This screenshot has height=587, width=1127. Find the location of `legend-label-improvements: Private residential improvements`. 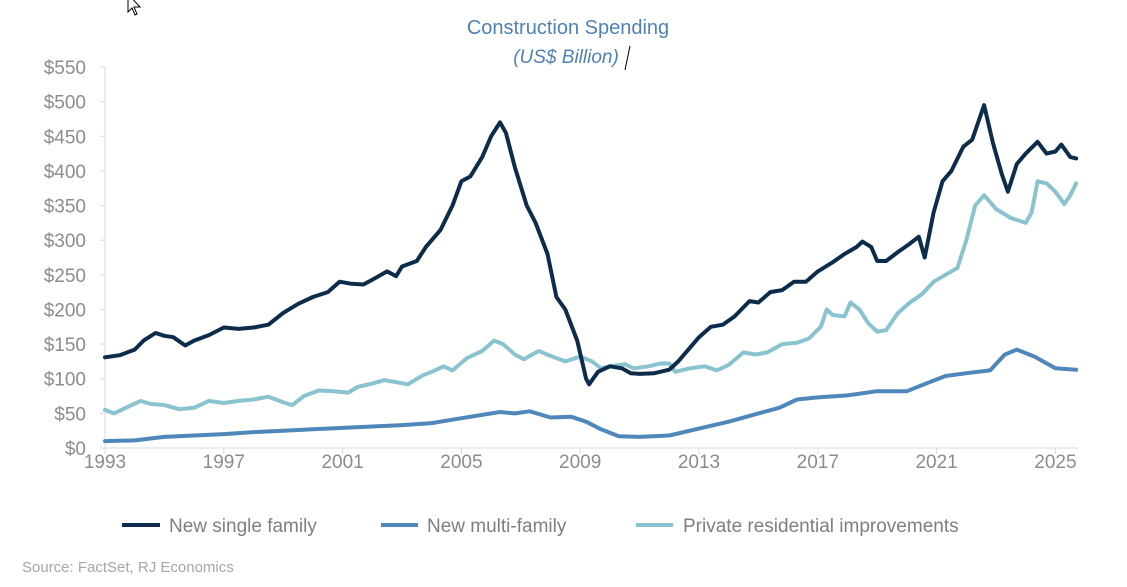

legend-label-improvements: Private residential improvements is located at coordinates (821, 526).